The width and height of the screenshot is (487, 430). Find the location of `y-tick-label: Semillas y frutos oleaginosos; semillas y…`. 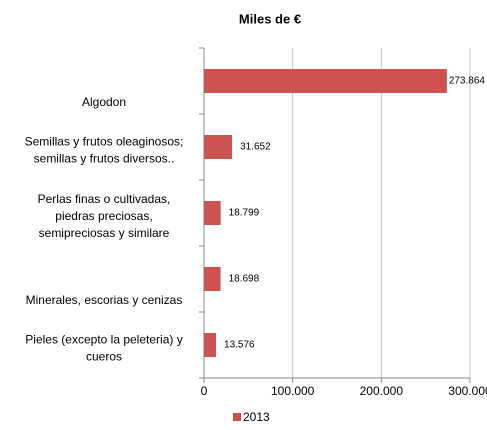

y-tick-label: Semillas y frutos oleaginosos; semillas y… is located at coordinates (104, 150).